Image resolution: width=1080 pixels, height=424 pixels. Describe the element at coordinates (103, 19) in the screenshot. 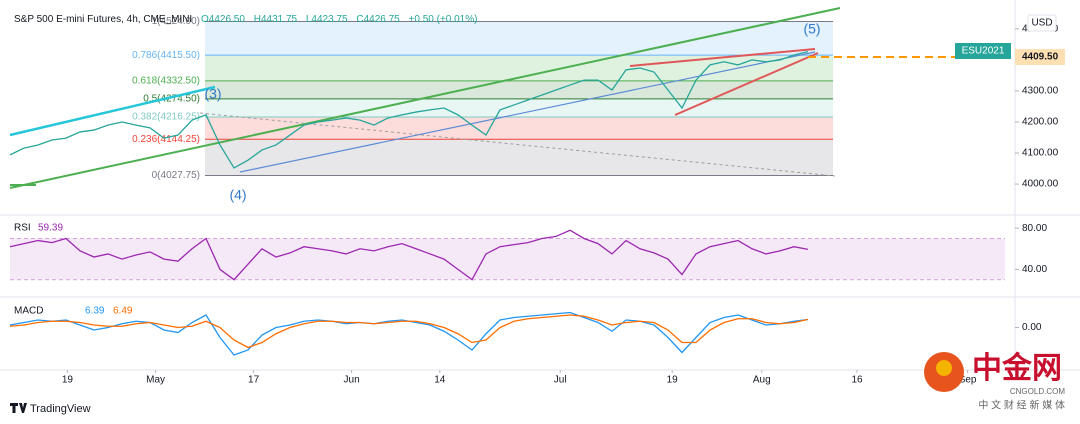

I see `symbol-title: S&P 500 E-mini Futures, 4h, CME_MINI` at that location.